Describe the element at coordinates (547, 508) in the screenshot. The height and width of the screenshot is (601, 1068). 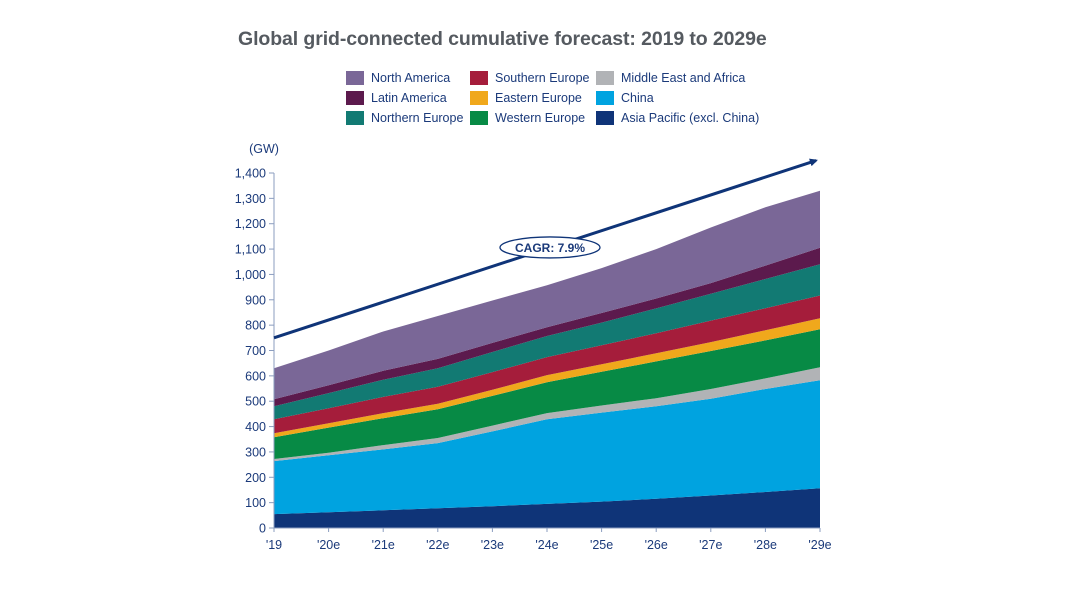
I see `area-asia-pacific-excl-china` at that location.